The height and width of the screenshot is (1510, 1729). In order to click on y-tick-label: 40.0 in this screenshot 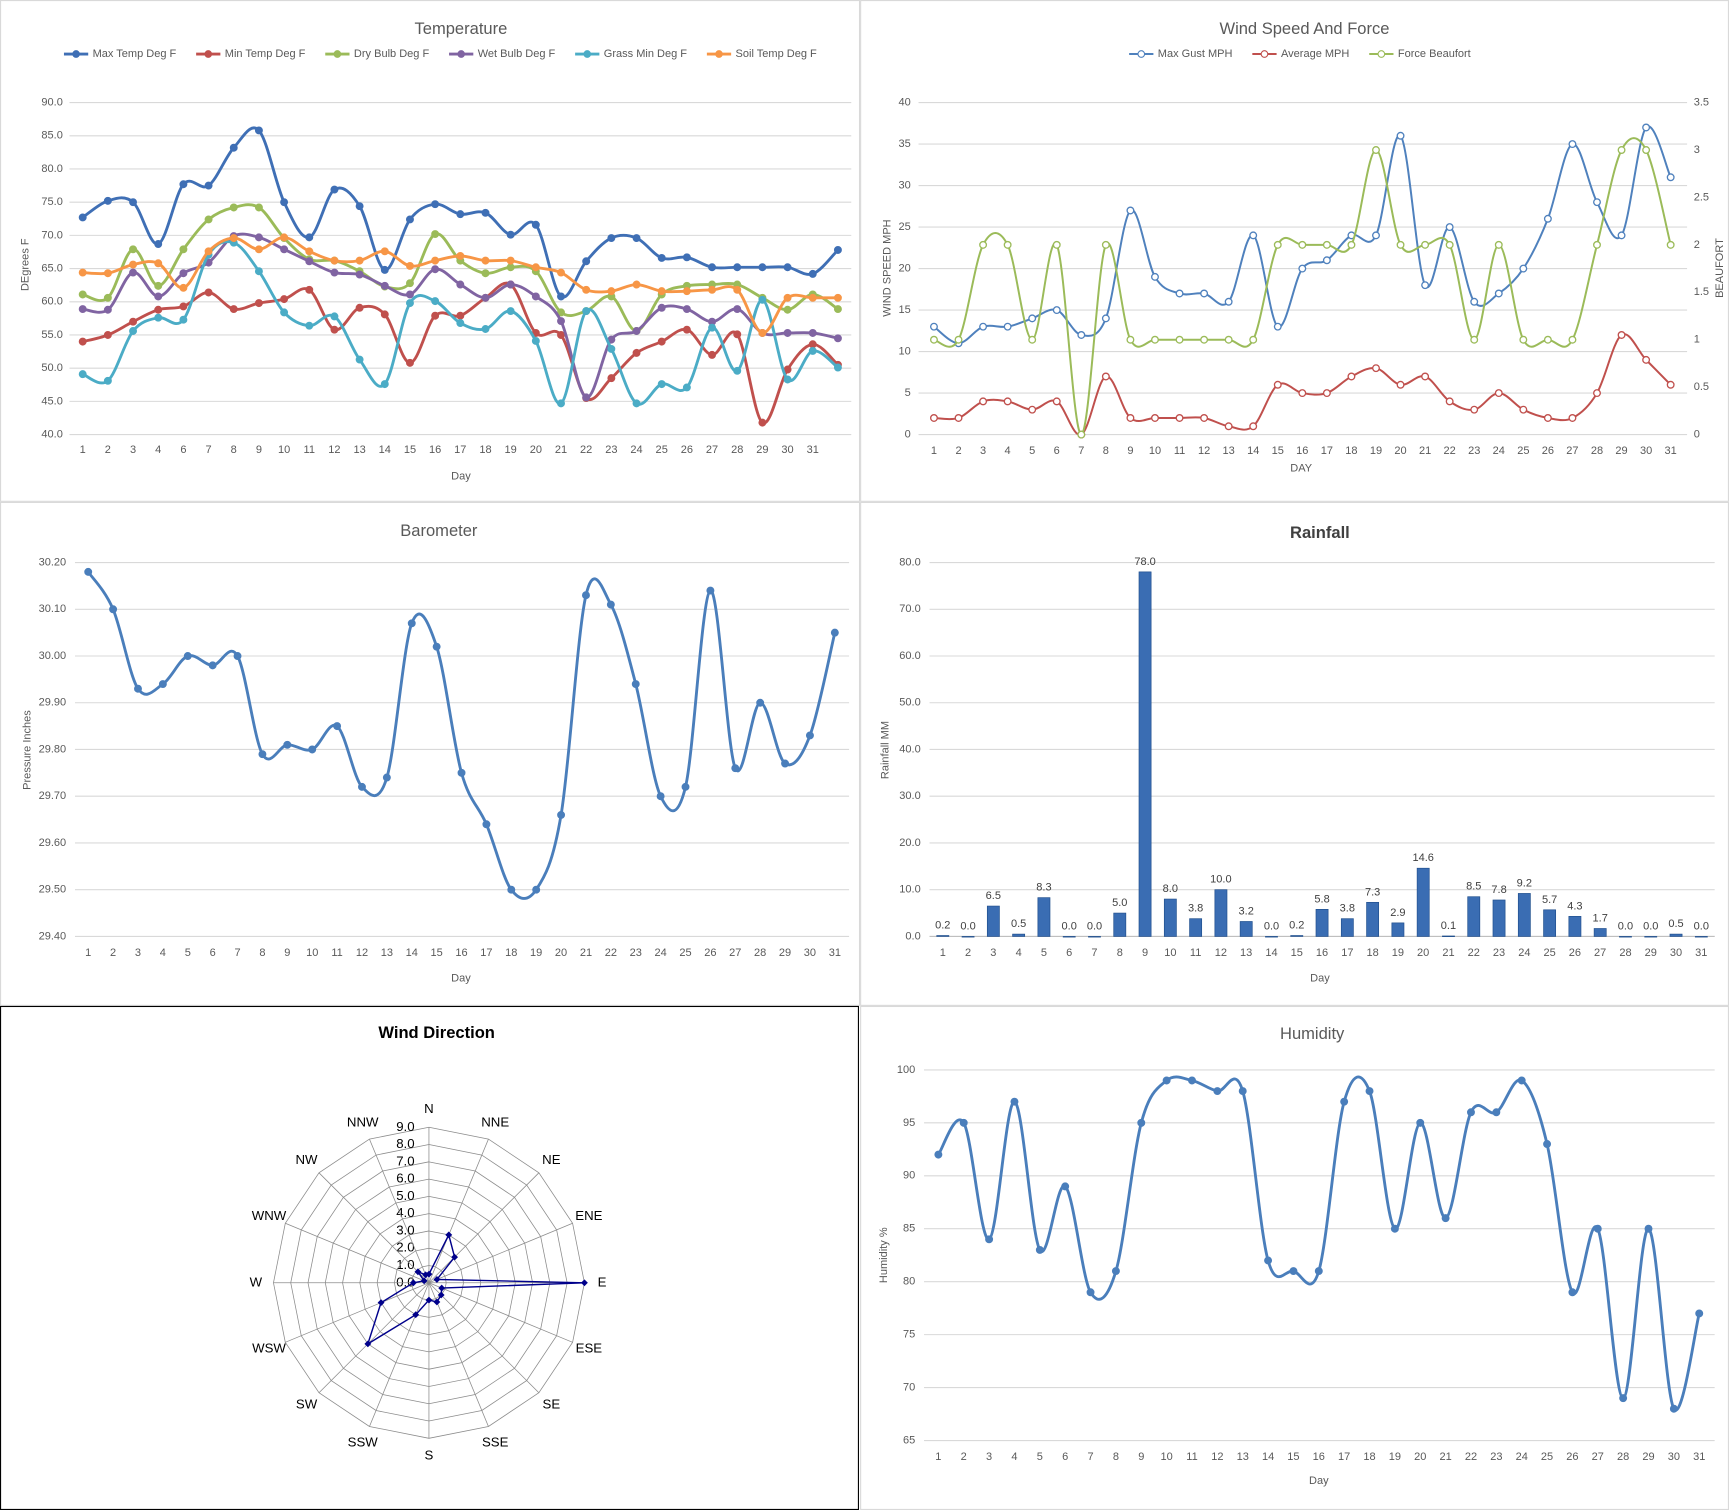, I will do `click(51, 434)`.